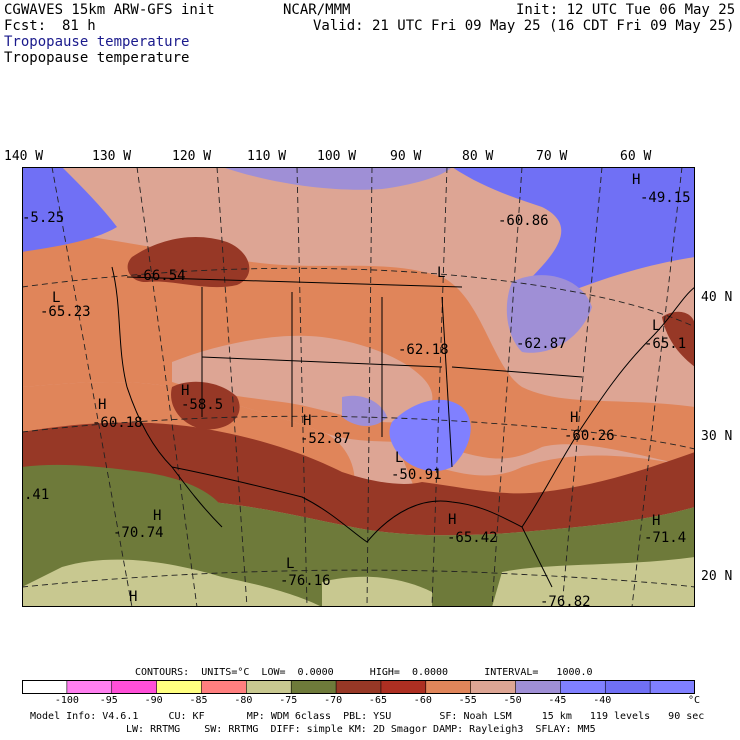  Describe the element at coordinates (416, 475) in the screenshot. I see `map-value-label: -50.91` at that location.